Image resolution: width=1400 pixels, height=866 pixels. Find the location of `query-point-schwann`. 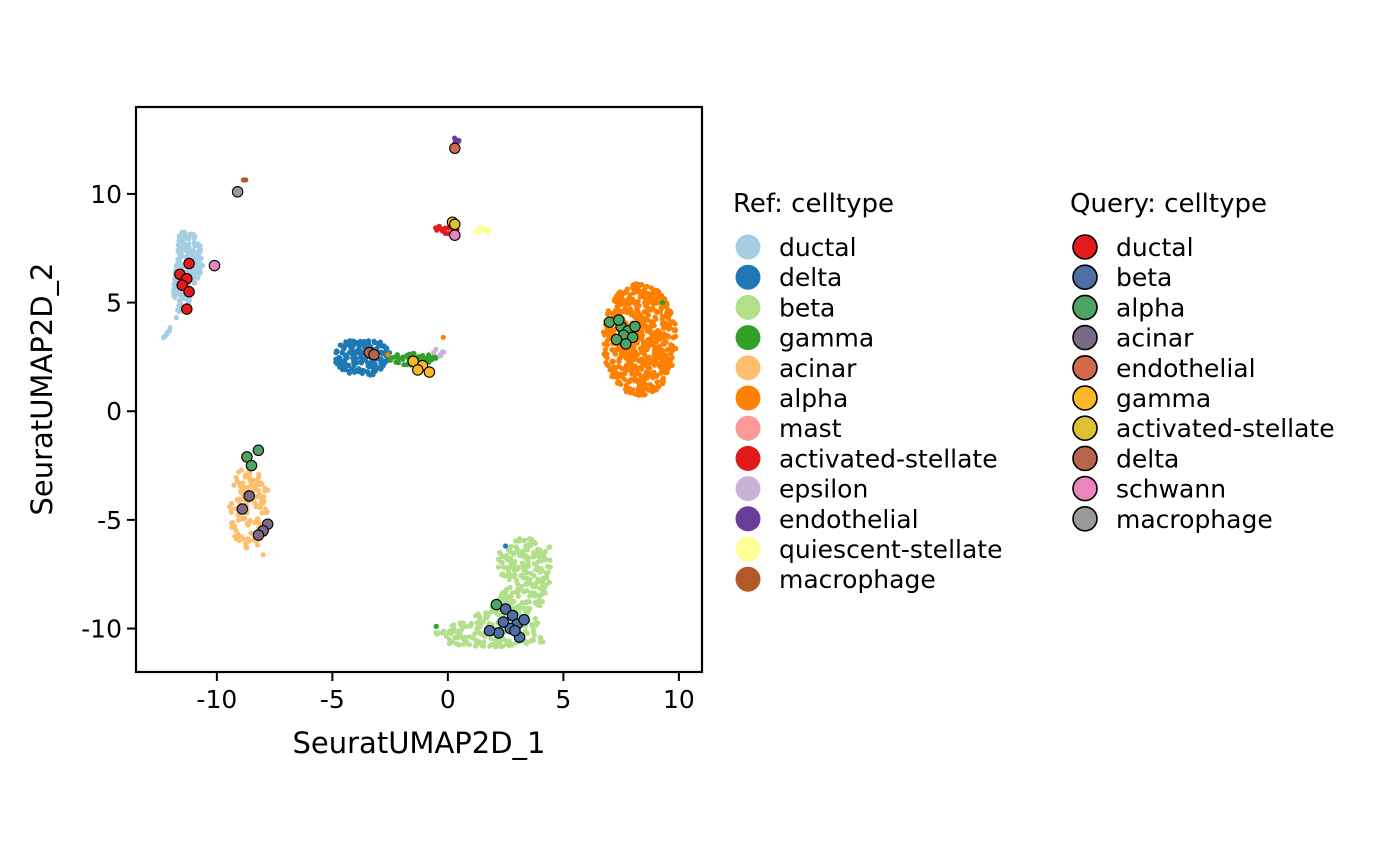

query-point-schwann is located at coordinates (214, 265).